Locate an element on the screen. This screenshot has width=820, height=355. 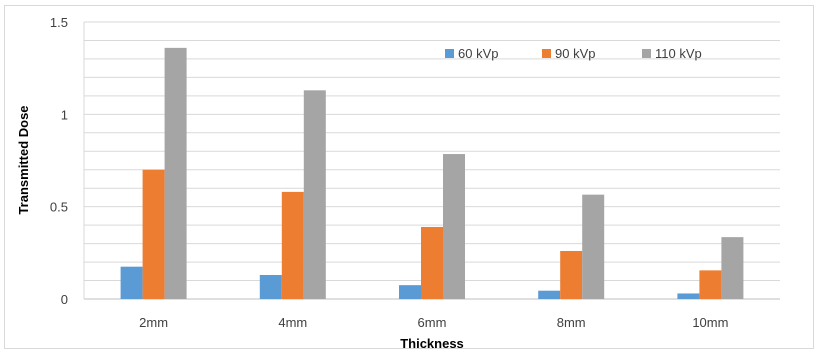
legend-label: 90 kVp is located at coordinates (575, 53).